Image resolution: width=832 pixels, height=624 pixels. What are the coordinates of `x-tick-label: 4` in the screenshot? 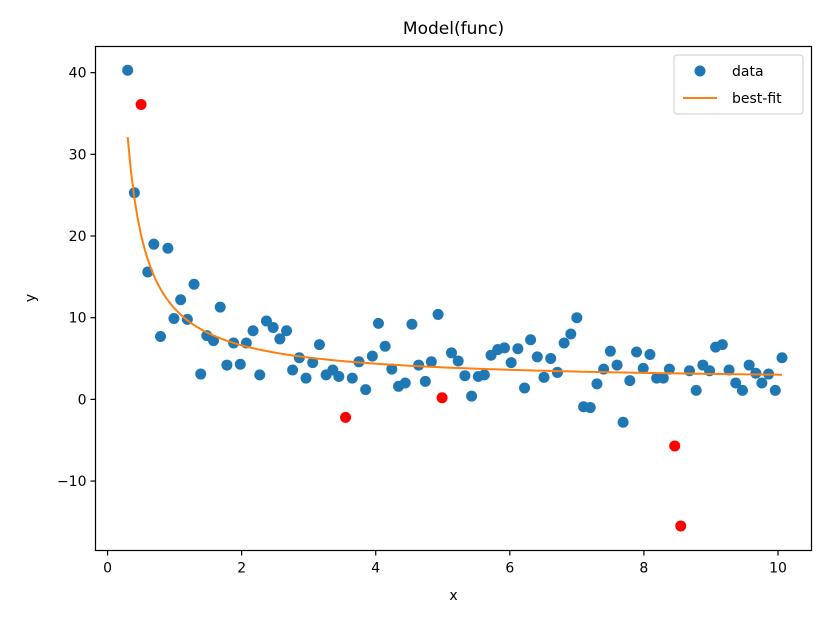 It's located at (375, 569).